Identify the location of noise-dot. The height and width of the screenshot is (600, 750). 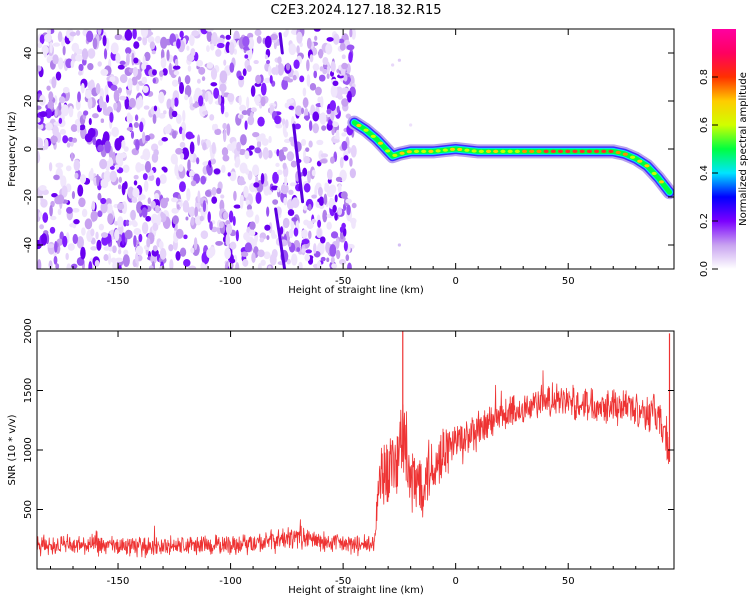
(393, 65).